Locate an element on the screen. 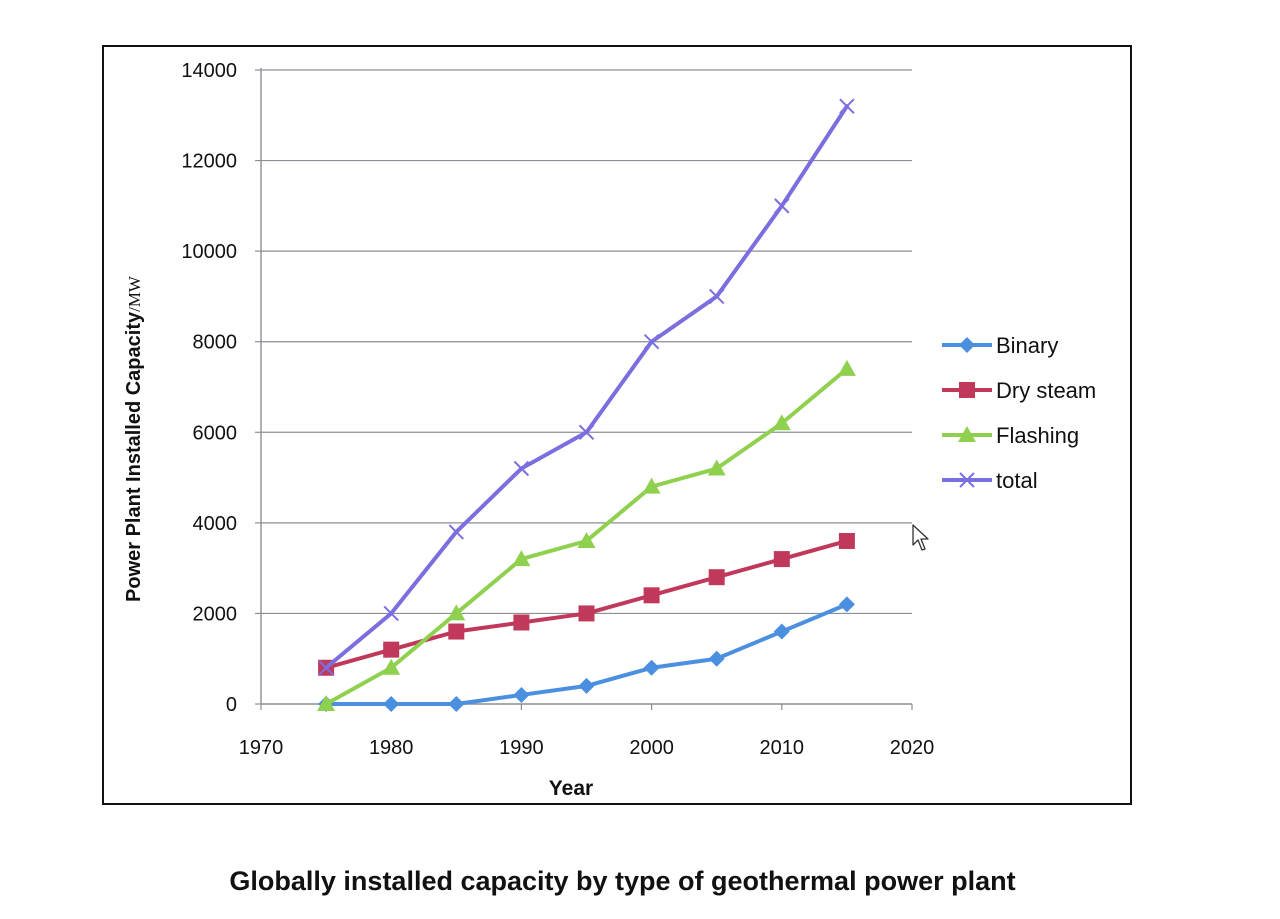 The width and height of the screenshot is (1280, 919). series-line-dry-steam is located at coordinates (586, 604).